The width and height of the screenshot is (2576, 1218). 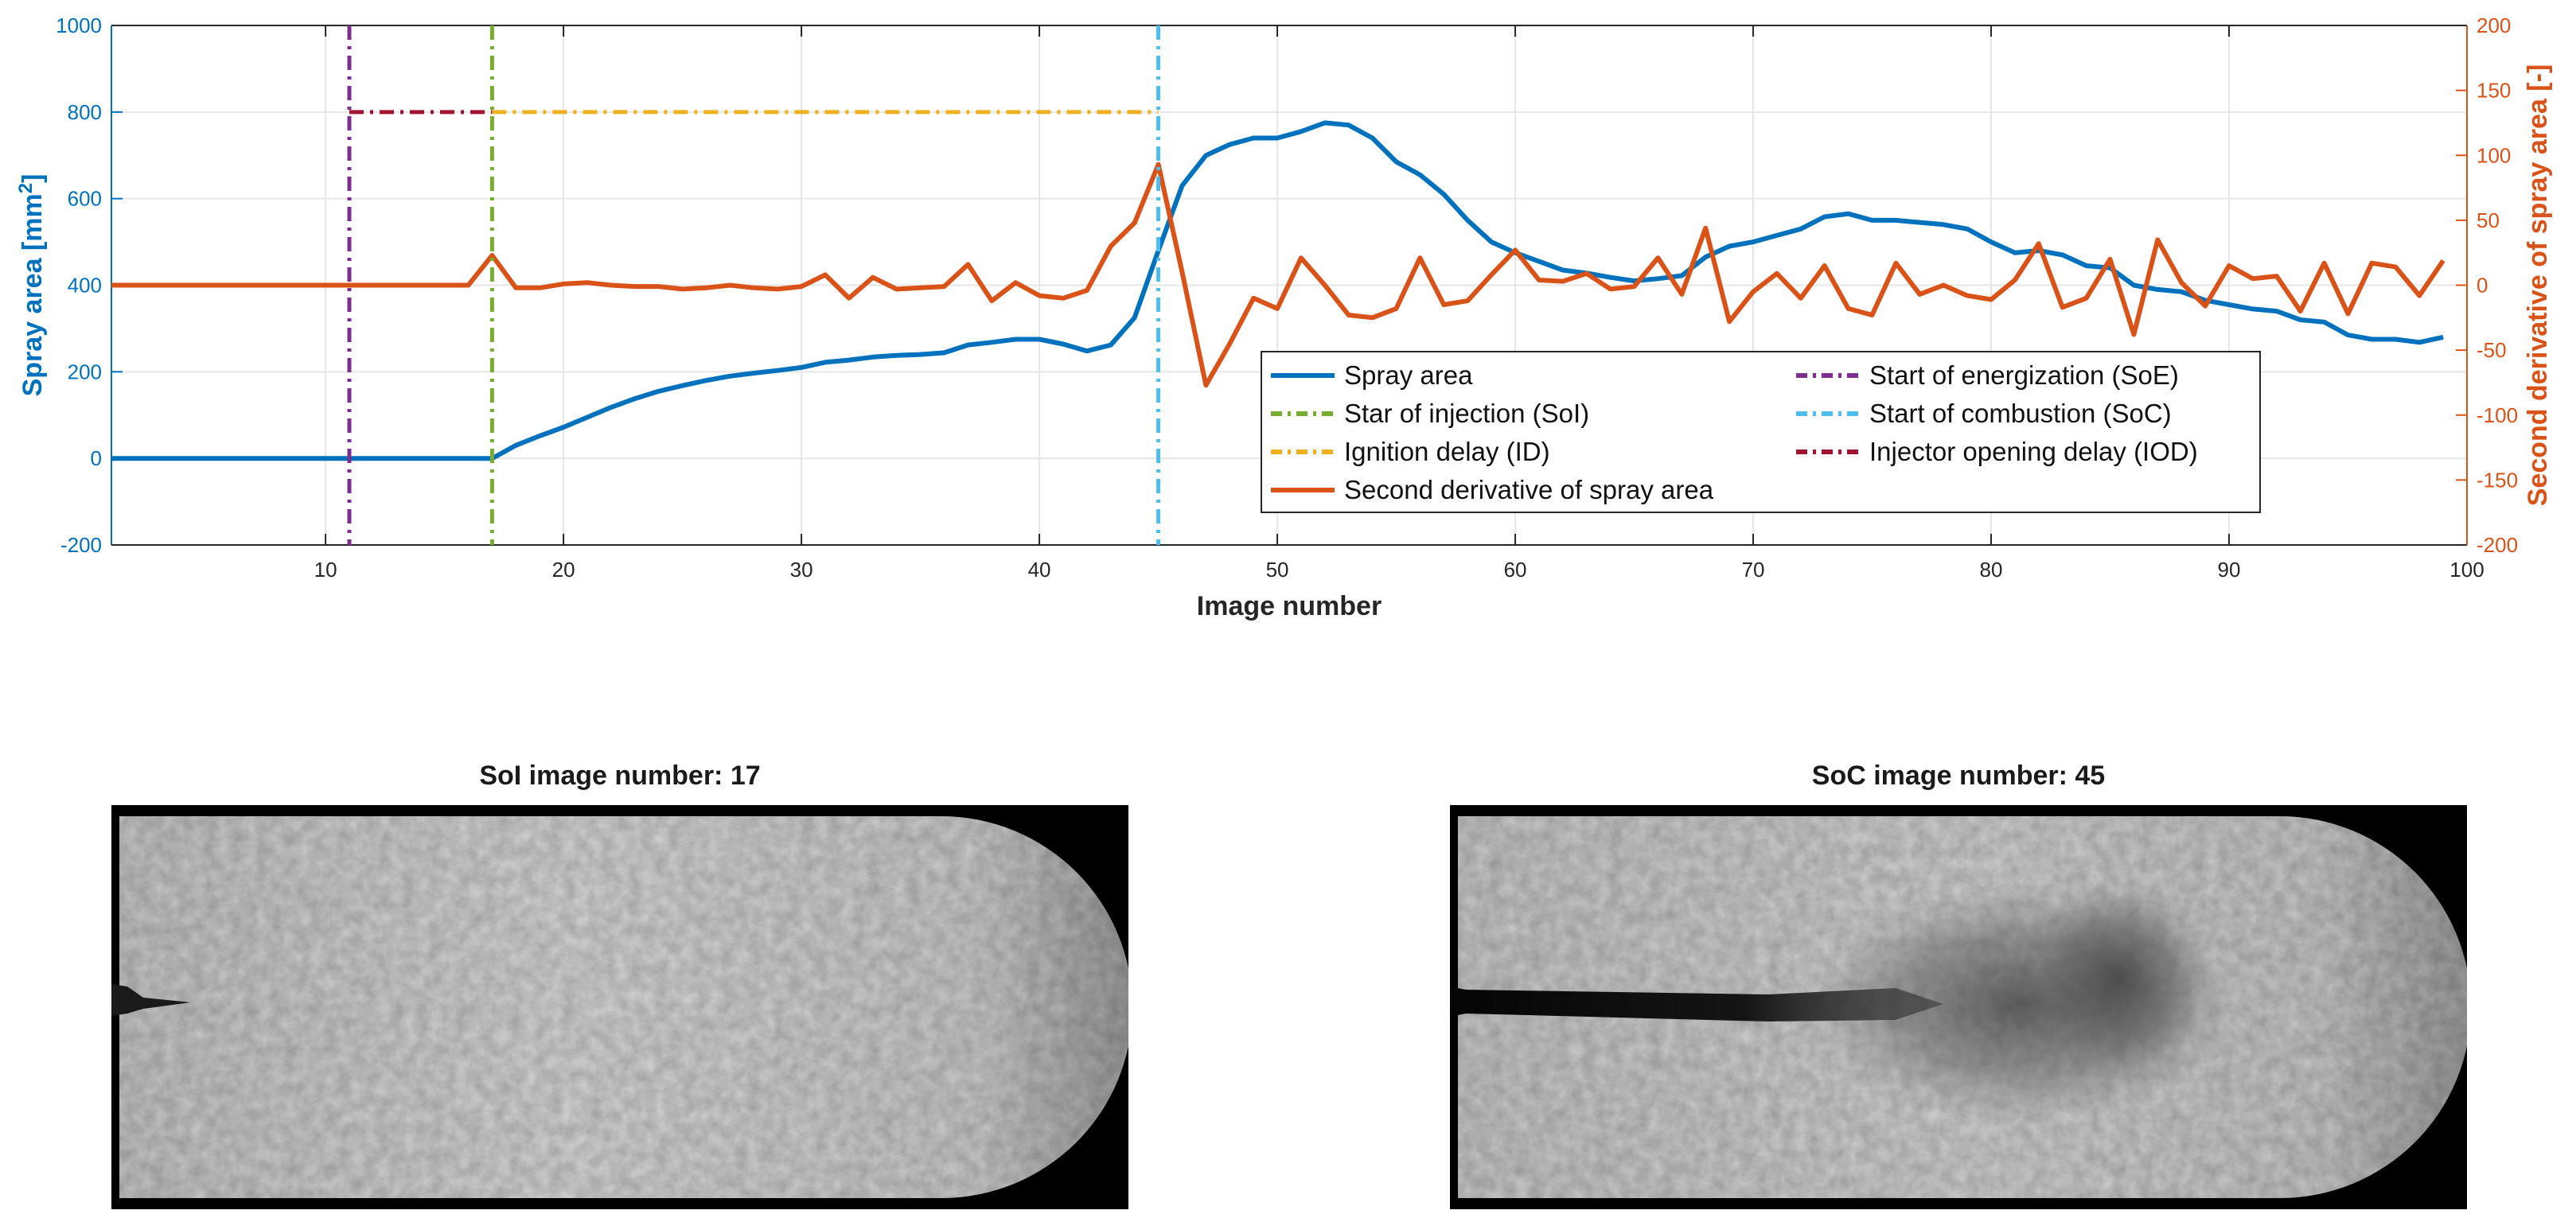 I want to click on y-left-tick-label: 1000, so click(x=79, y=26).